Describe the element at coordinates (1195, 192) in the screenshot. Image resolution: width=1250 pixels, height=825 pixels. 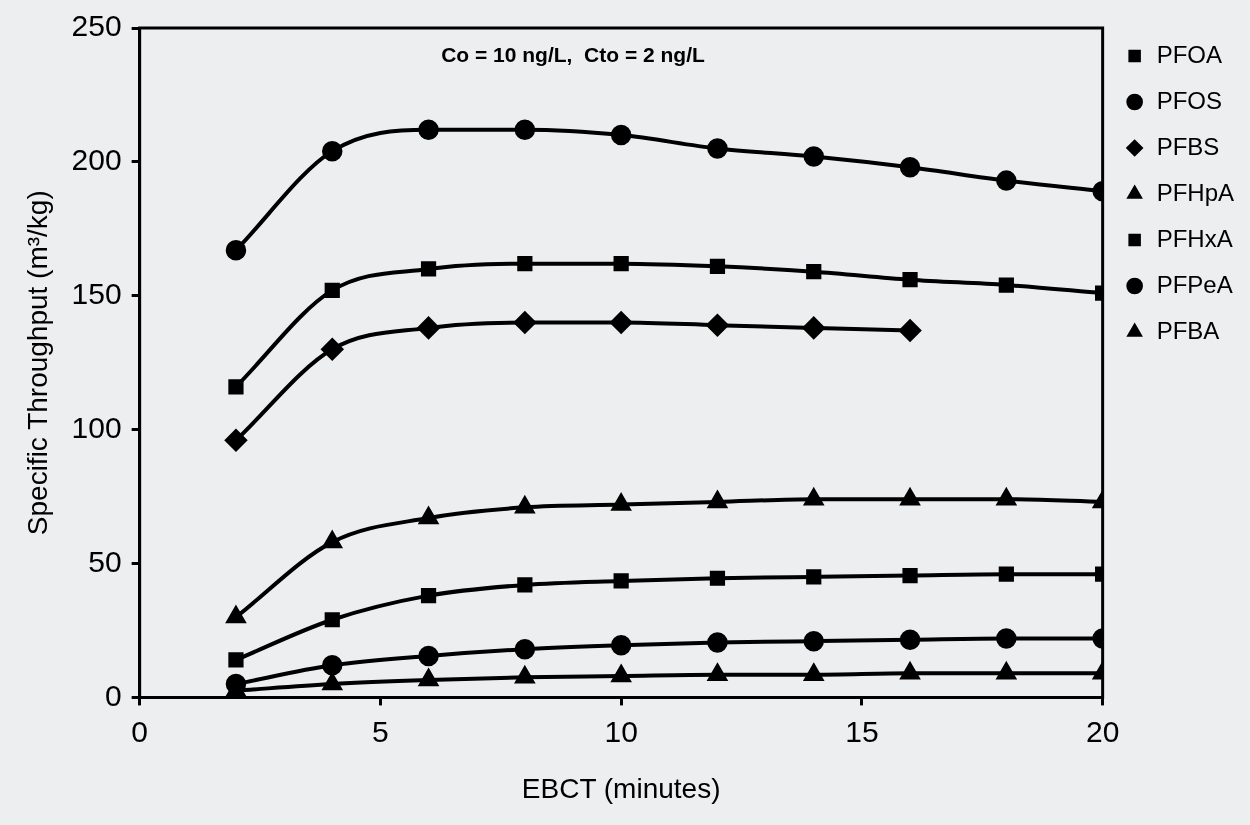
I see `legend-label: PFHpA` at that location.